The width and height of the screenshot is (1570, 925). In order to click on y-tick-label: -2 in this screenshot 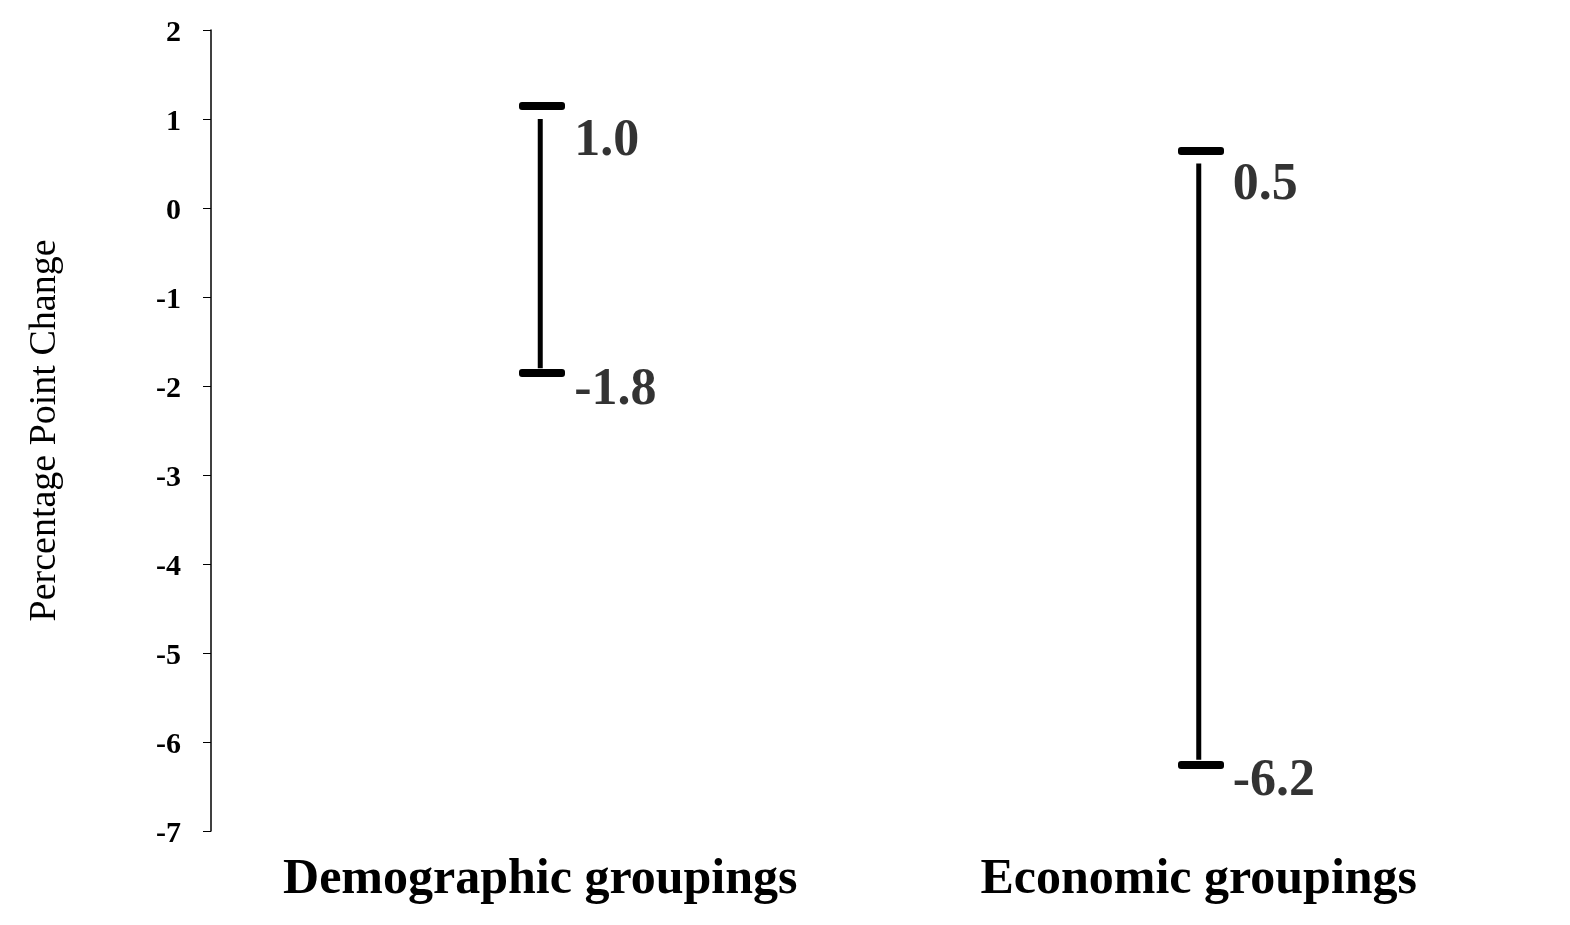, I will do `click(168, 386)`.